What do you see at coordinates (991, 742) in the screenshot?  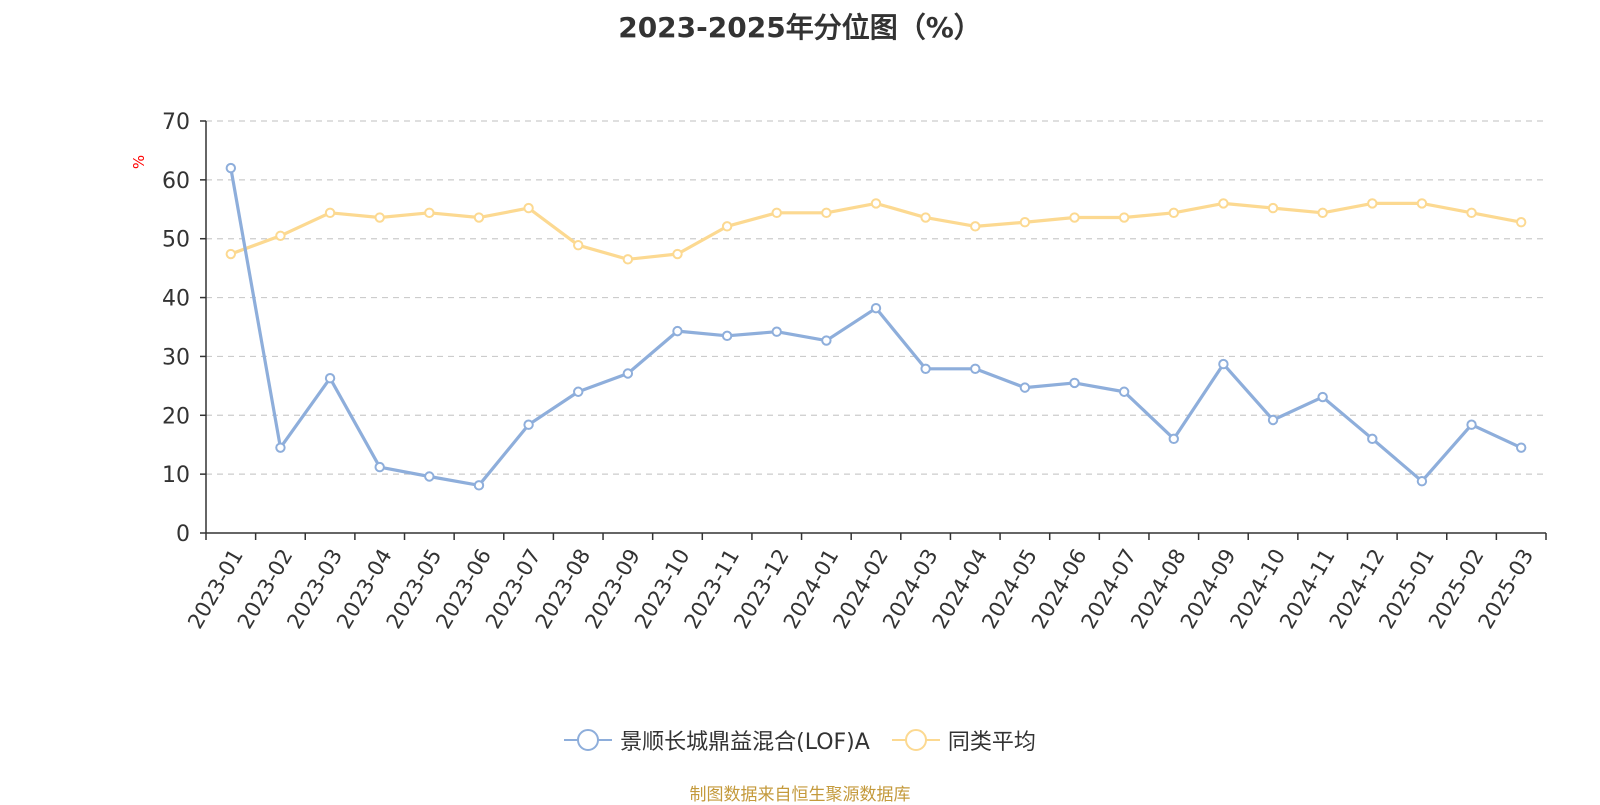 I see `legend-label: 同类平均` at bounding box center [991, 742].